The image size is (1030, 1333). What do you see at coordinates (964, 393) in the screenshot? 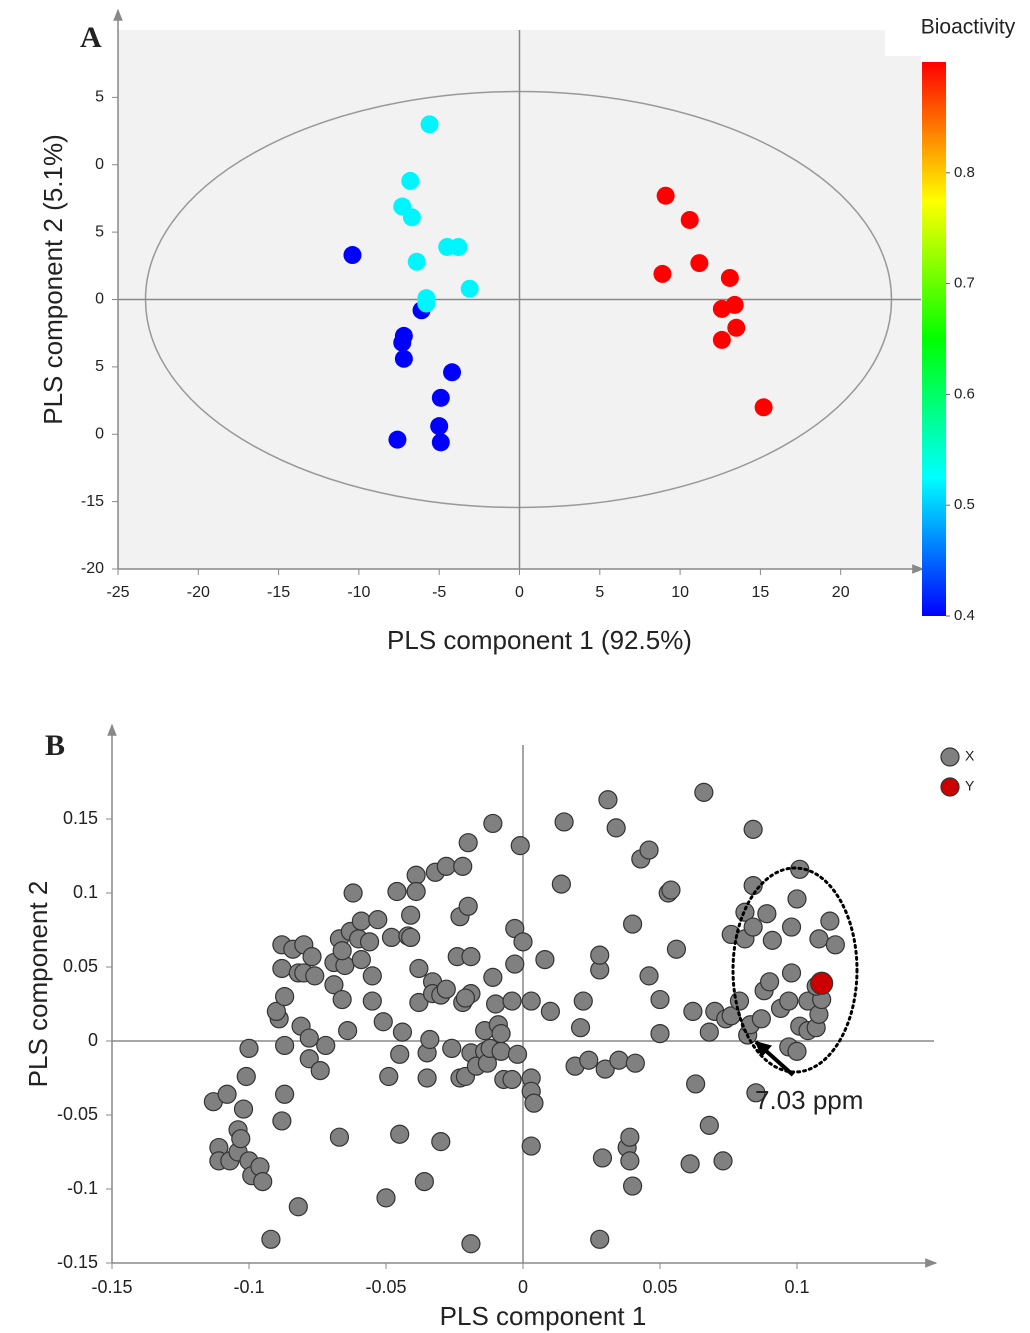
I see `colorbar-tick-label: 0.6` at bounding box center [964, 393].